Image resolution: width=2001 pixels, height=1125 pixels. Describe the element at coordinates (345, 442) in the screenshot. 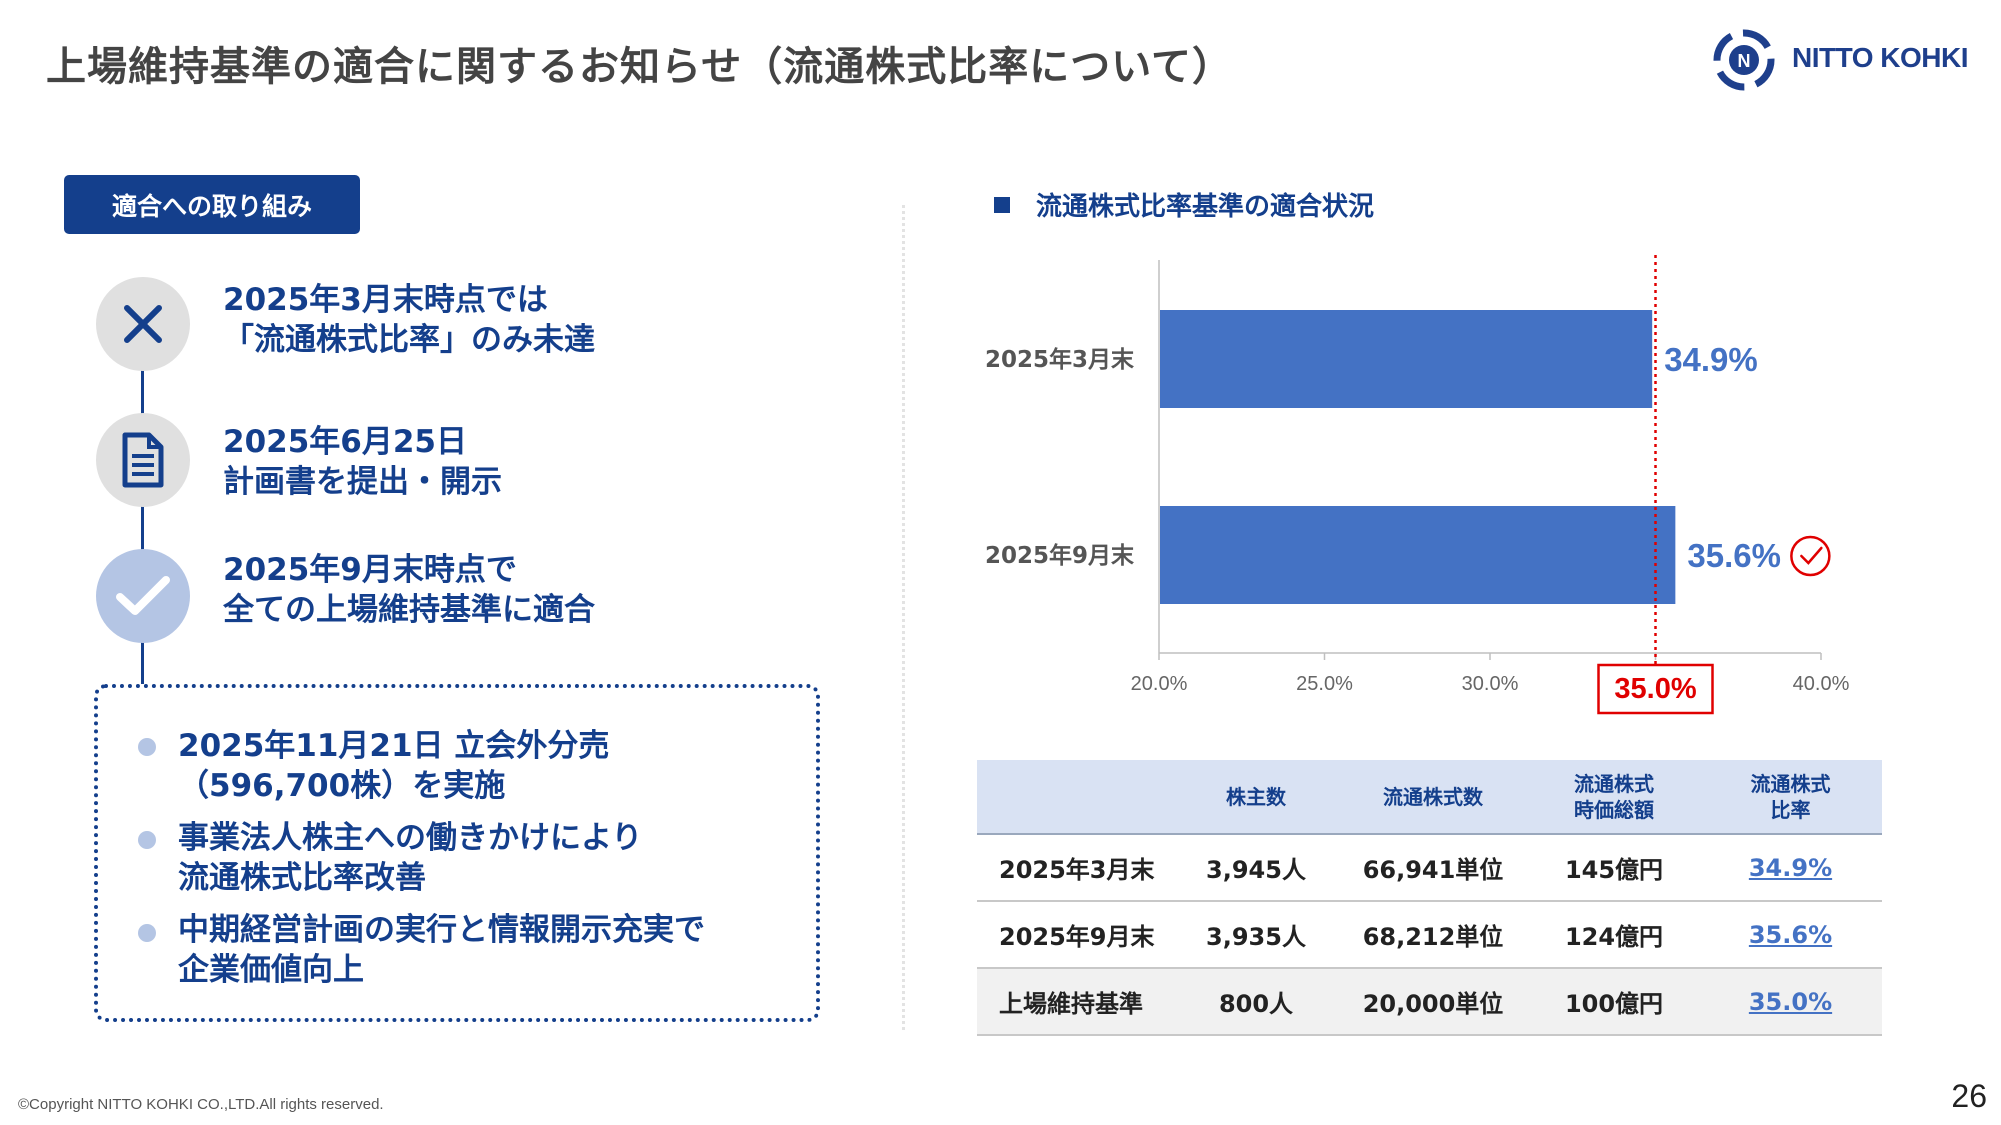

I see `step-2-line-1: 2025年6月25日` at that location.